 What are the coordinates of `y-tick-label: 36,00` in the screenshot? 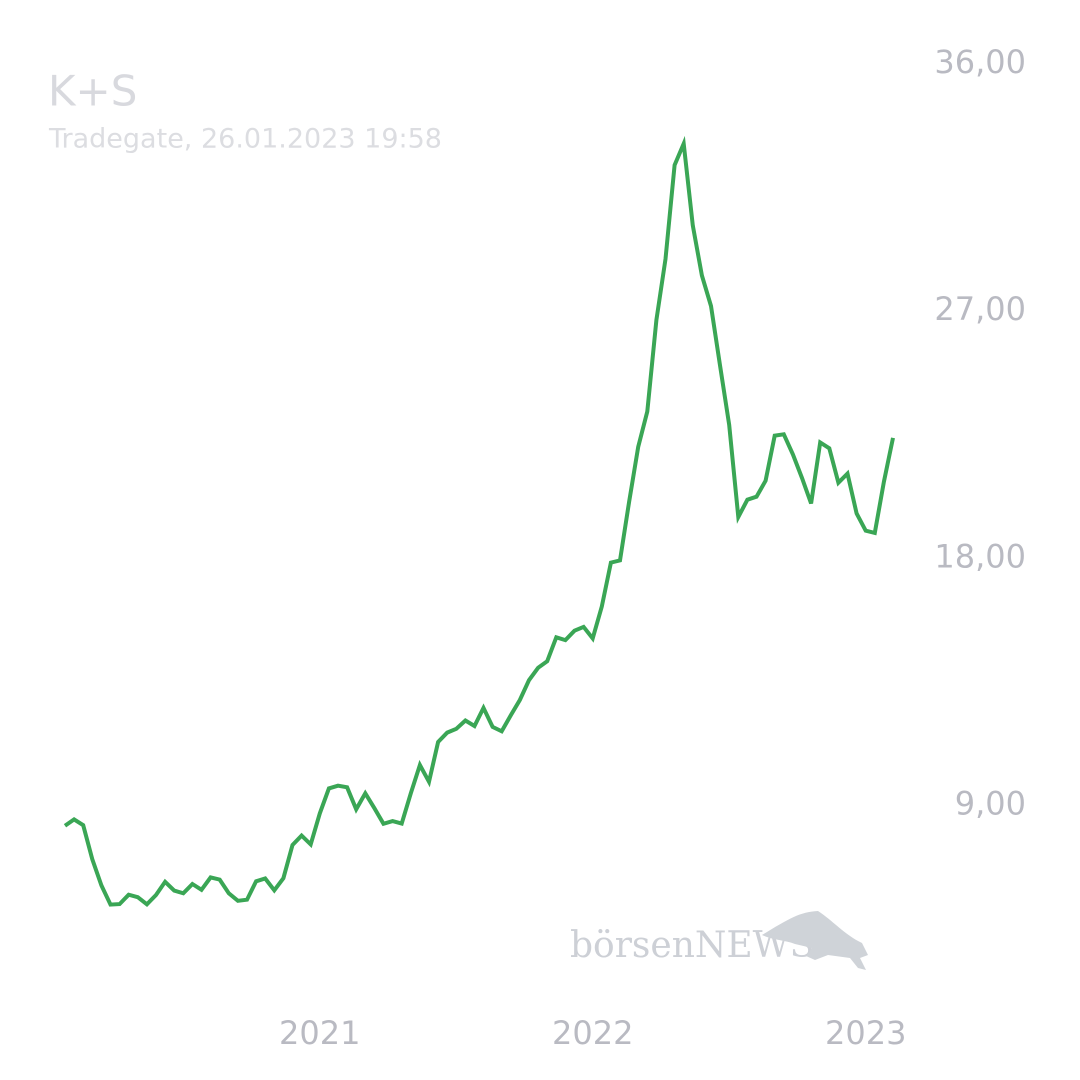 It's located at (980, 62).